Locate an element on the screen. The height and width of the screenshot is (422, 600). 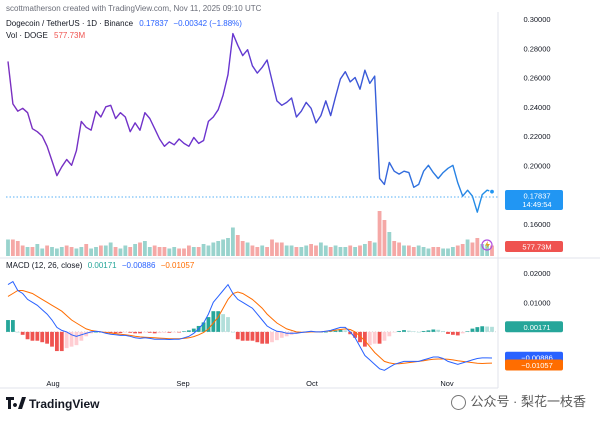
alert-bolt-icon is located at coordinates (487, 245).